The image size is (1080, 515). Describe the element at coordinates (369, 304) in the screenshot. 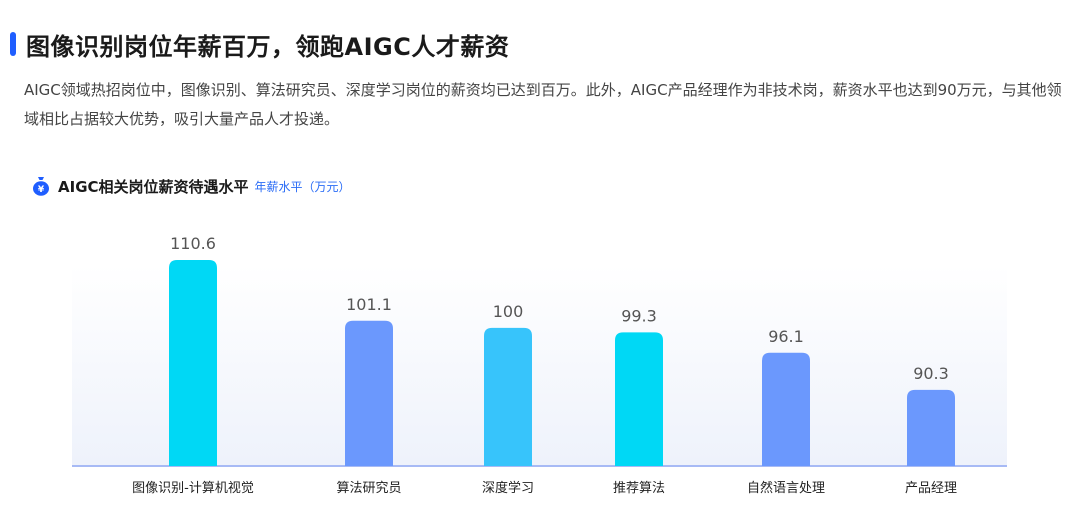

I see `bar-value-label: 101.1` at that location.